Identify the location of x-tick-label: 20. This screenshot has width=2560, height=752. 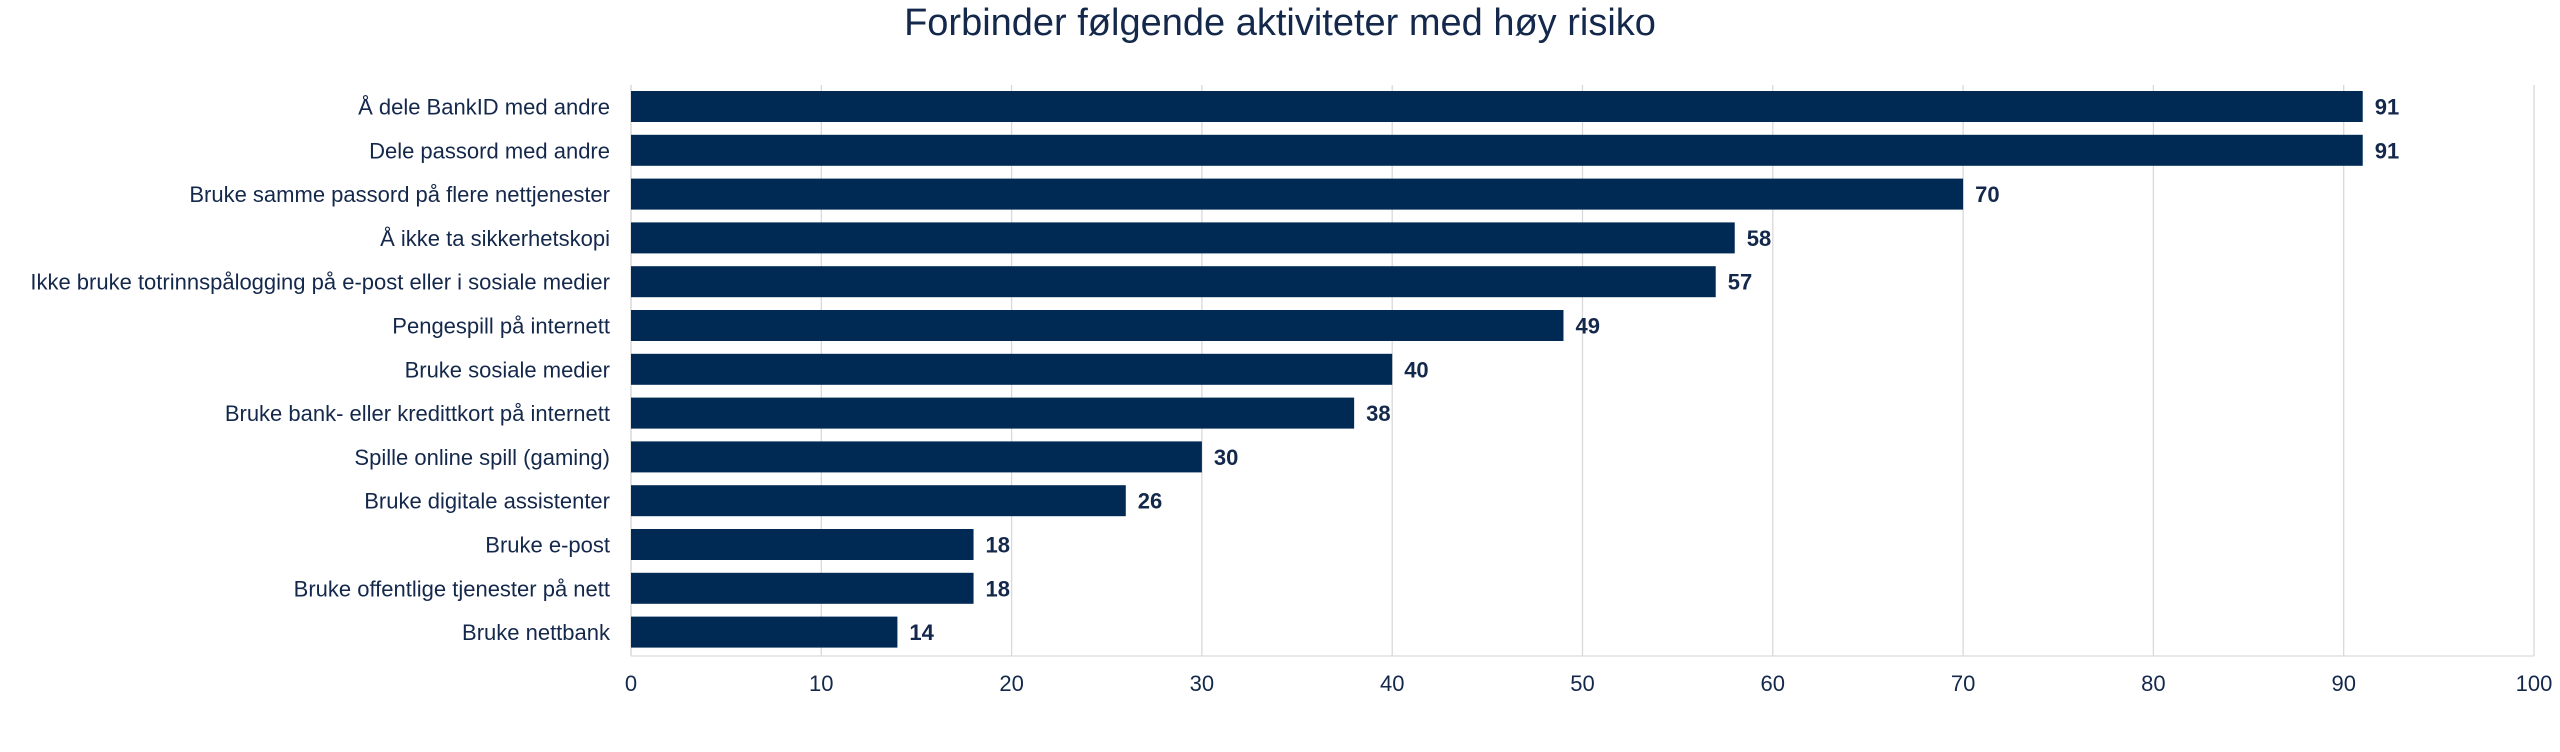
(1011, 683).